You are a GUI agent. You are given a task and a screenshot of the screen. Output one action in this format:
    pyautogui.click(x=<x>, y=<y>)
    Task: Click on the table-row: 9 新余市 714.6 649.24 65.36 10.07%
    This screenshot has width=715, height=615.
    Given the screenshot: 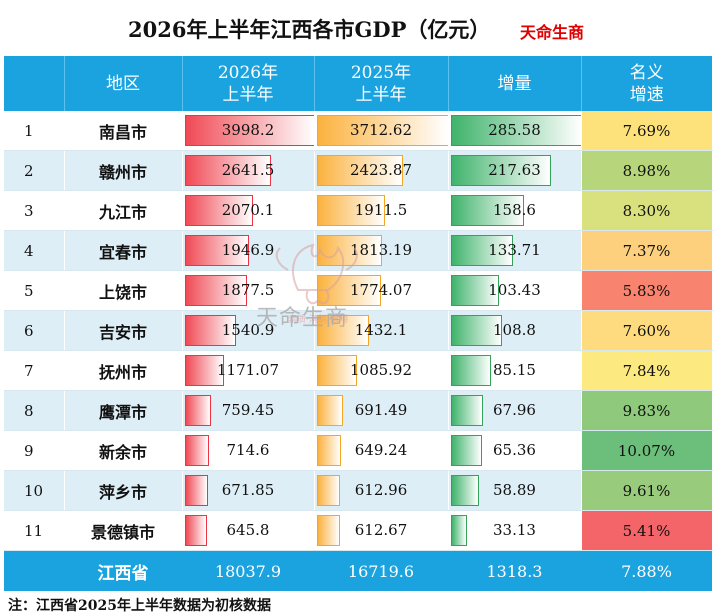 What is the action you would take?
    pyautogui.click(x=358, y=450)
    